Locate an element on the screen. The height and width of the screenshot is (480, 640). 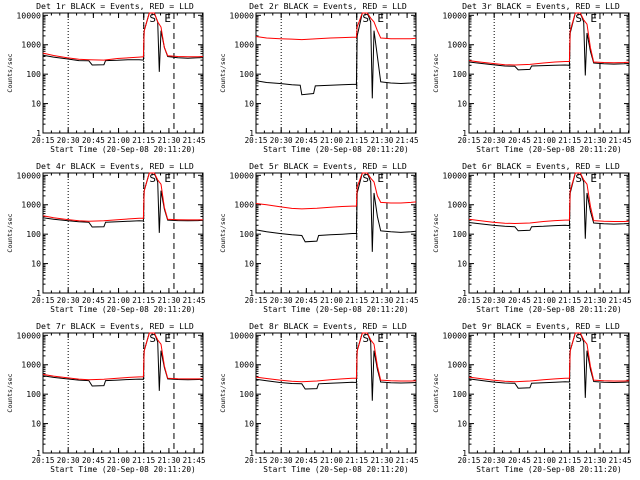
chart-title: Det 9r BLACK = Events, RED = LLD is located at coordinates (541, 326).